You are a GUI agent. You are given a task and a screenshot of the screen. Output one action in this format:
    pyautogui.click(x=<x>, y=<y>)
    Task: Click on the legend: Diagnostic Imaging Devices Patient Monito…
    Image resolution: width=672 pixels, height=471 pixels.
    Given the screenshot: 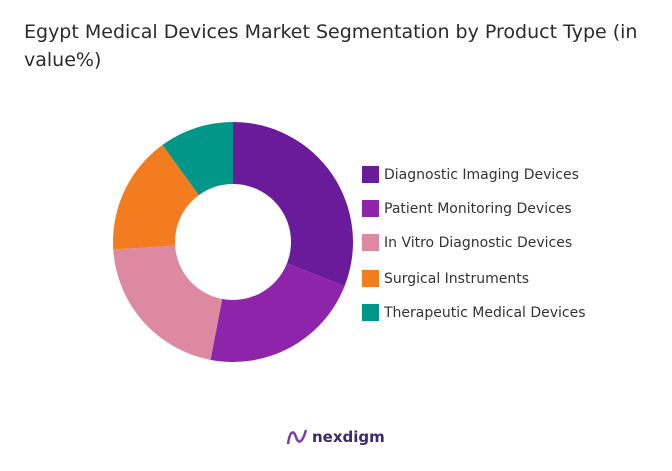 What is the action you would take?
    pyautogui.click(x=474, y=252)
    